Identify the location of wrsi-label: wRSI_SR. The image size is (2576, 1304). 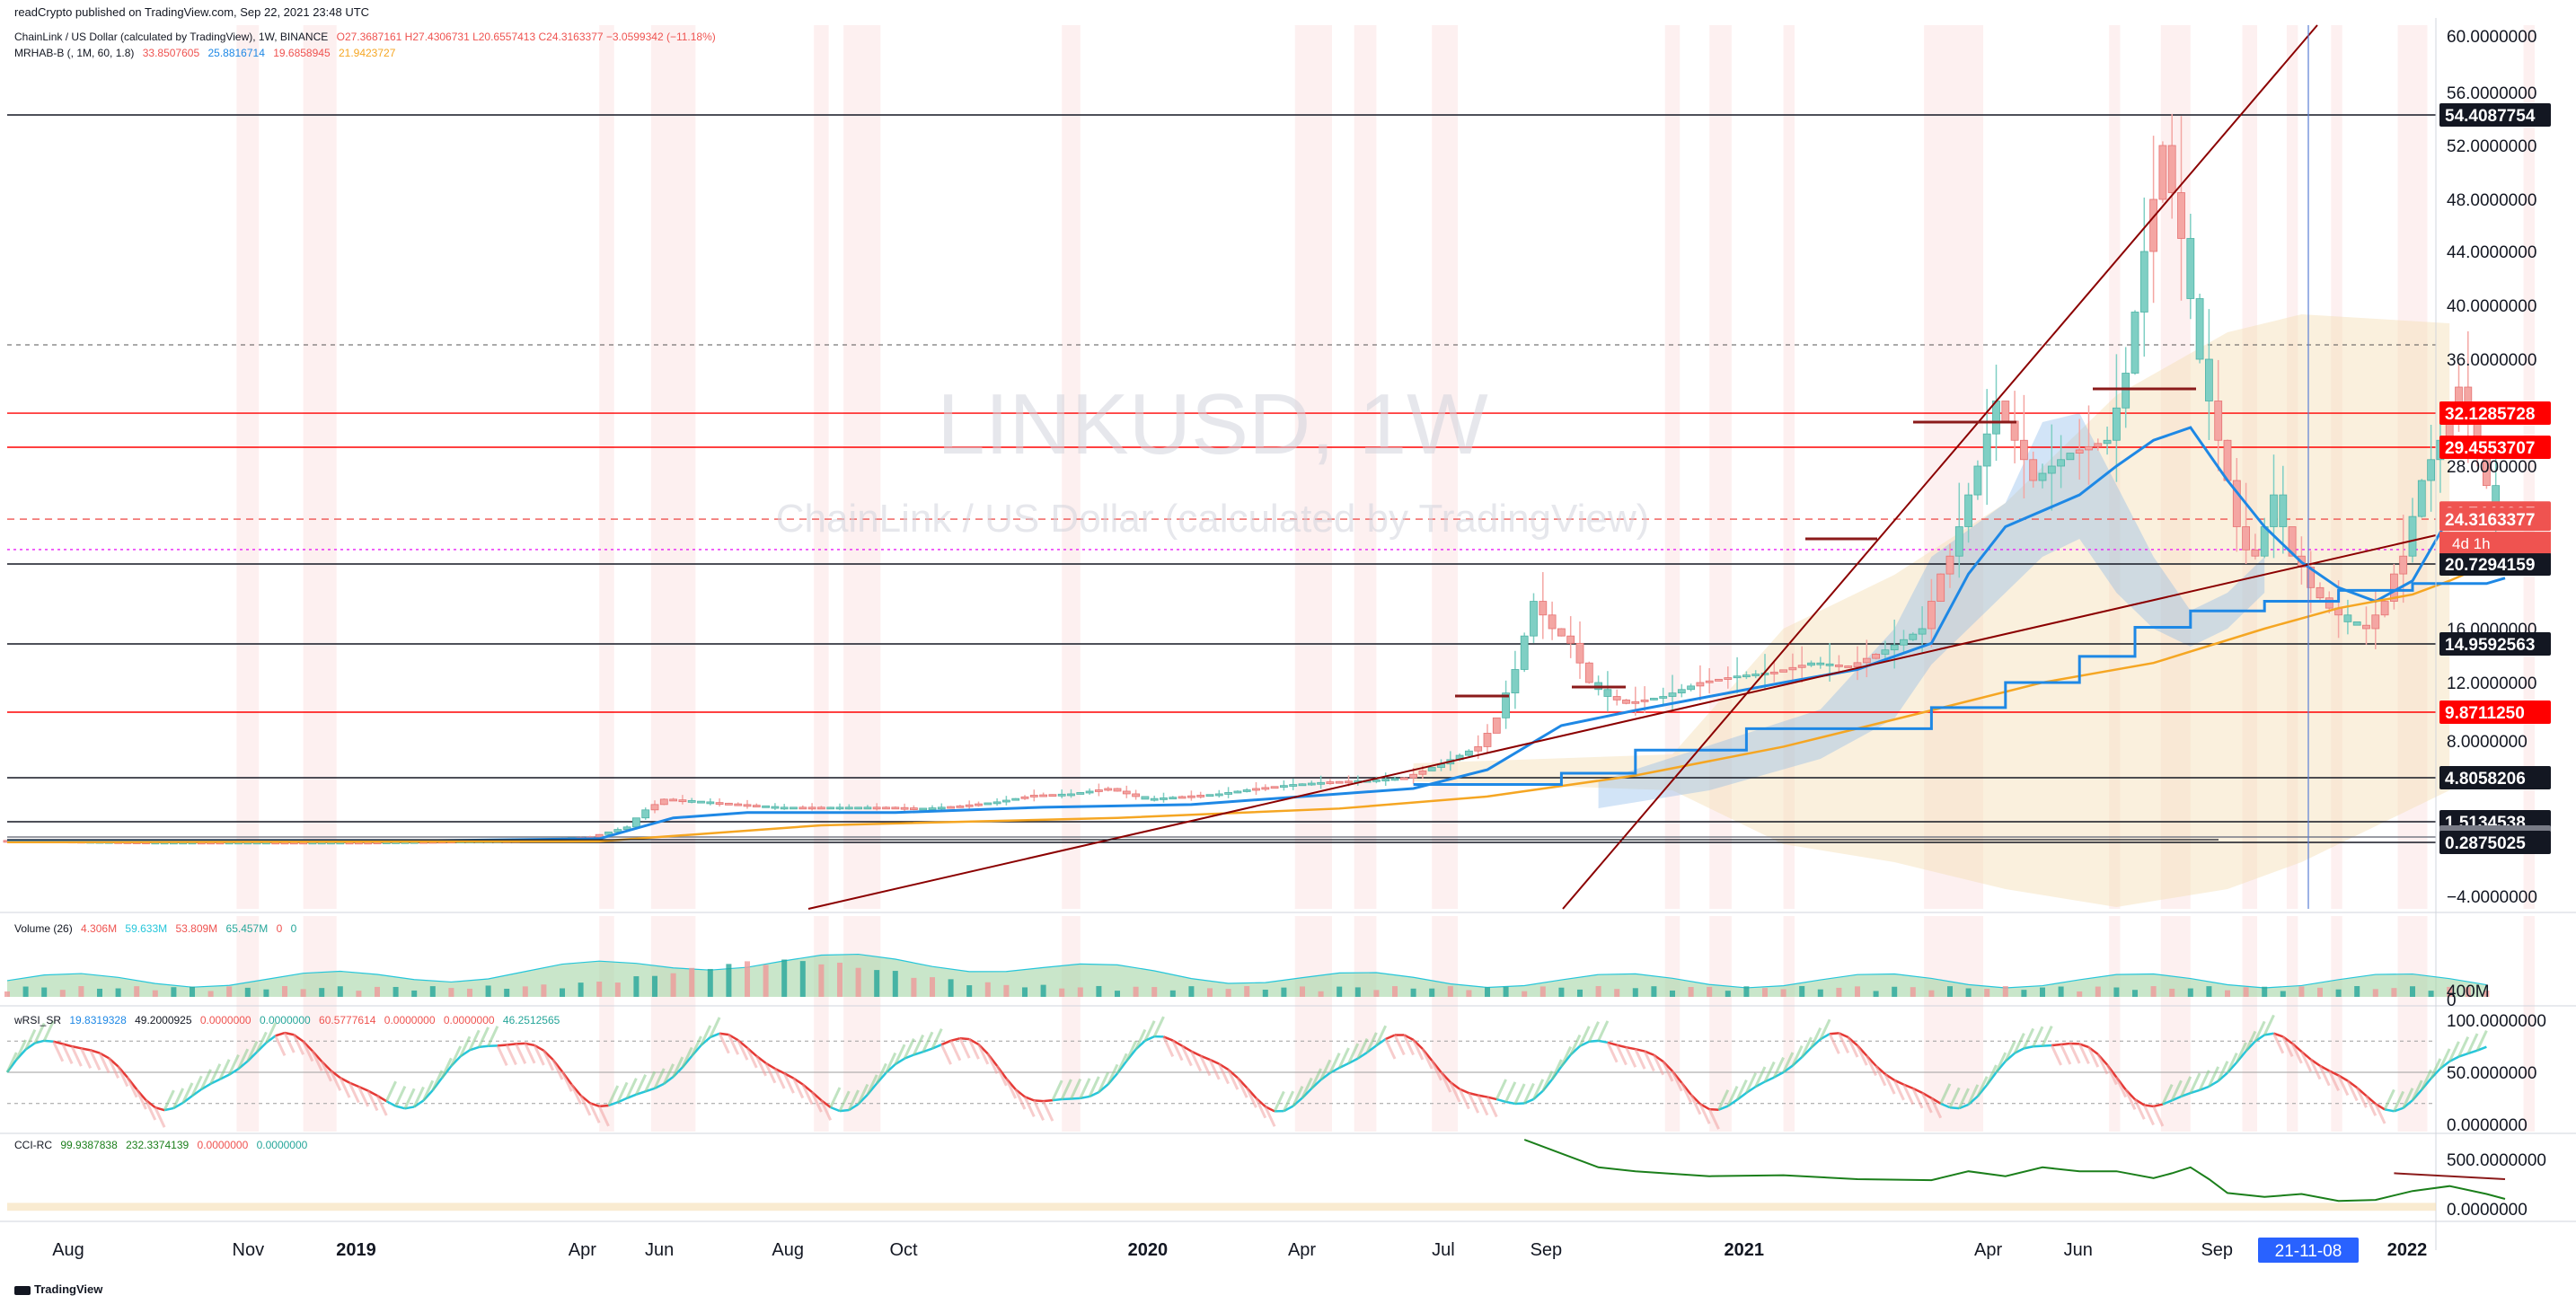
(38, 1020).